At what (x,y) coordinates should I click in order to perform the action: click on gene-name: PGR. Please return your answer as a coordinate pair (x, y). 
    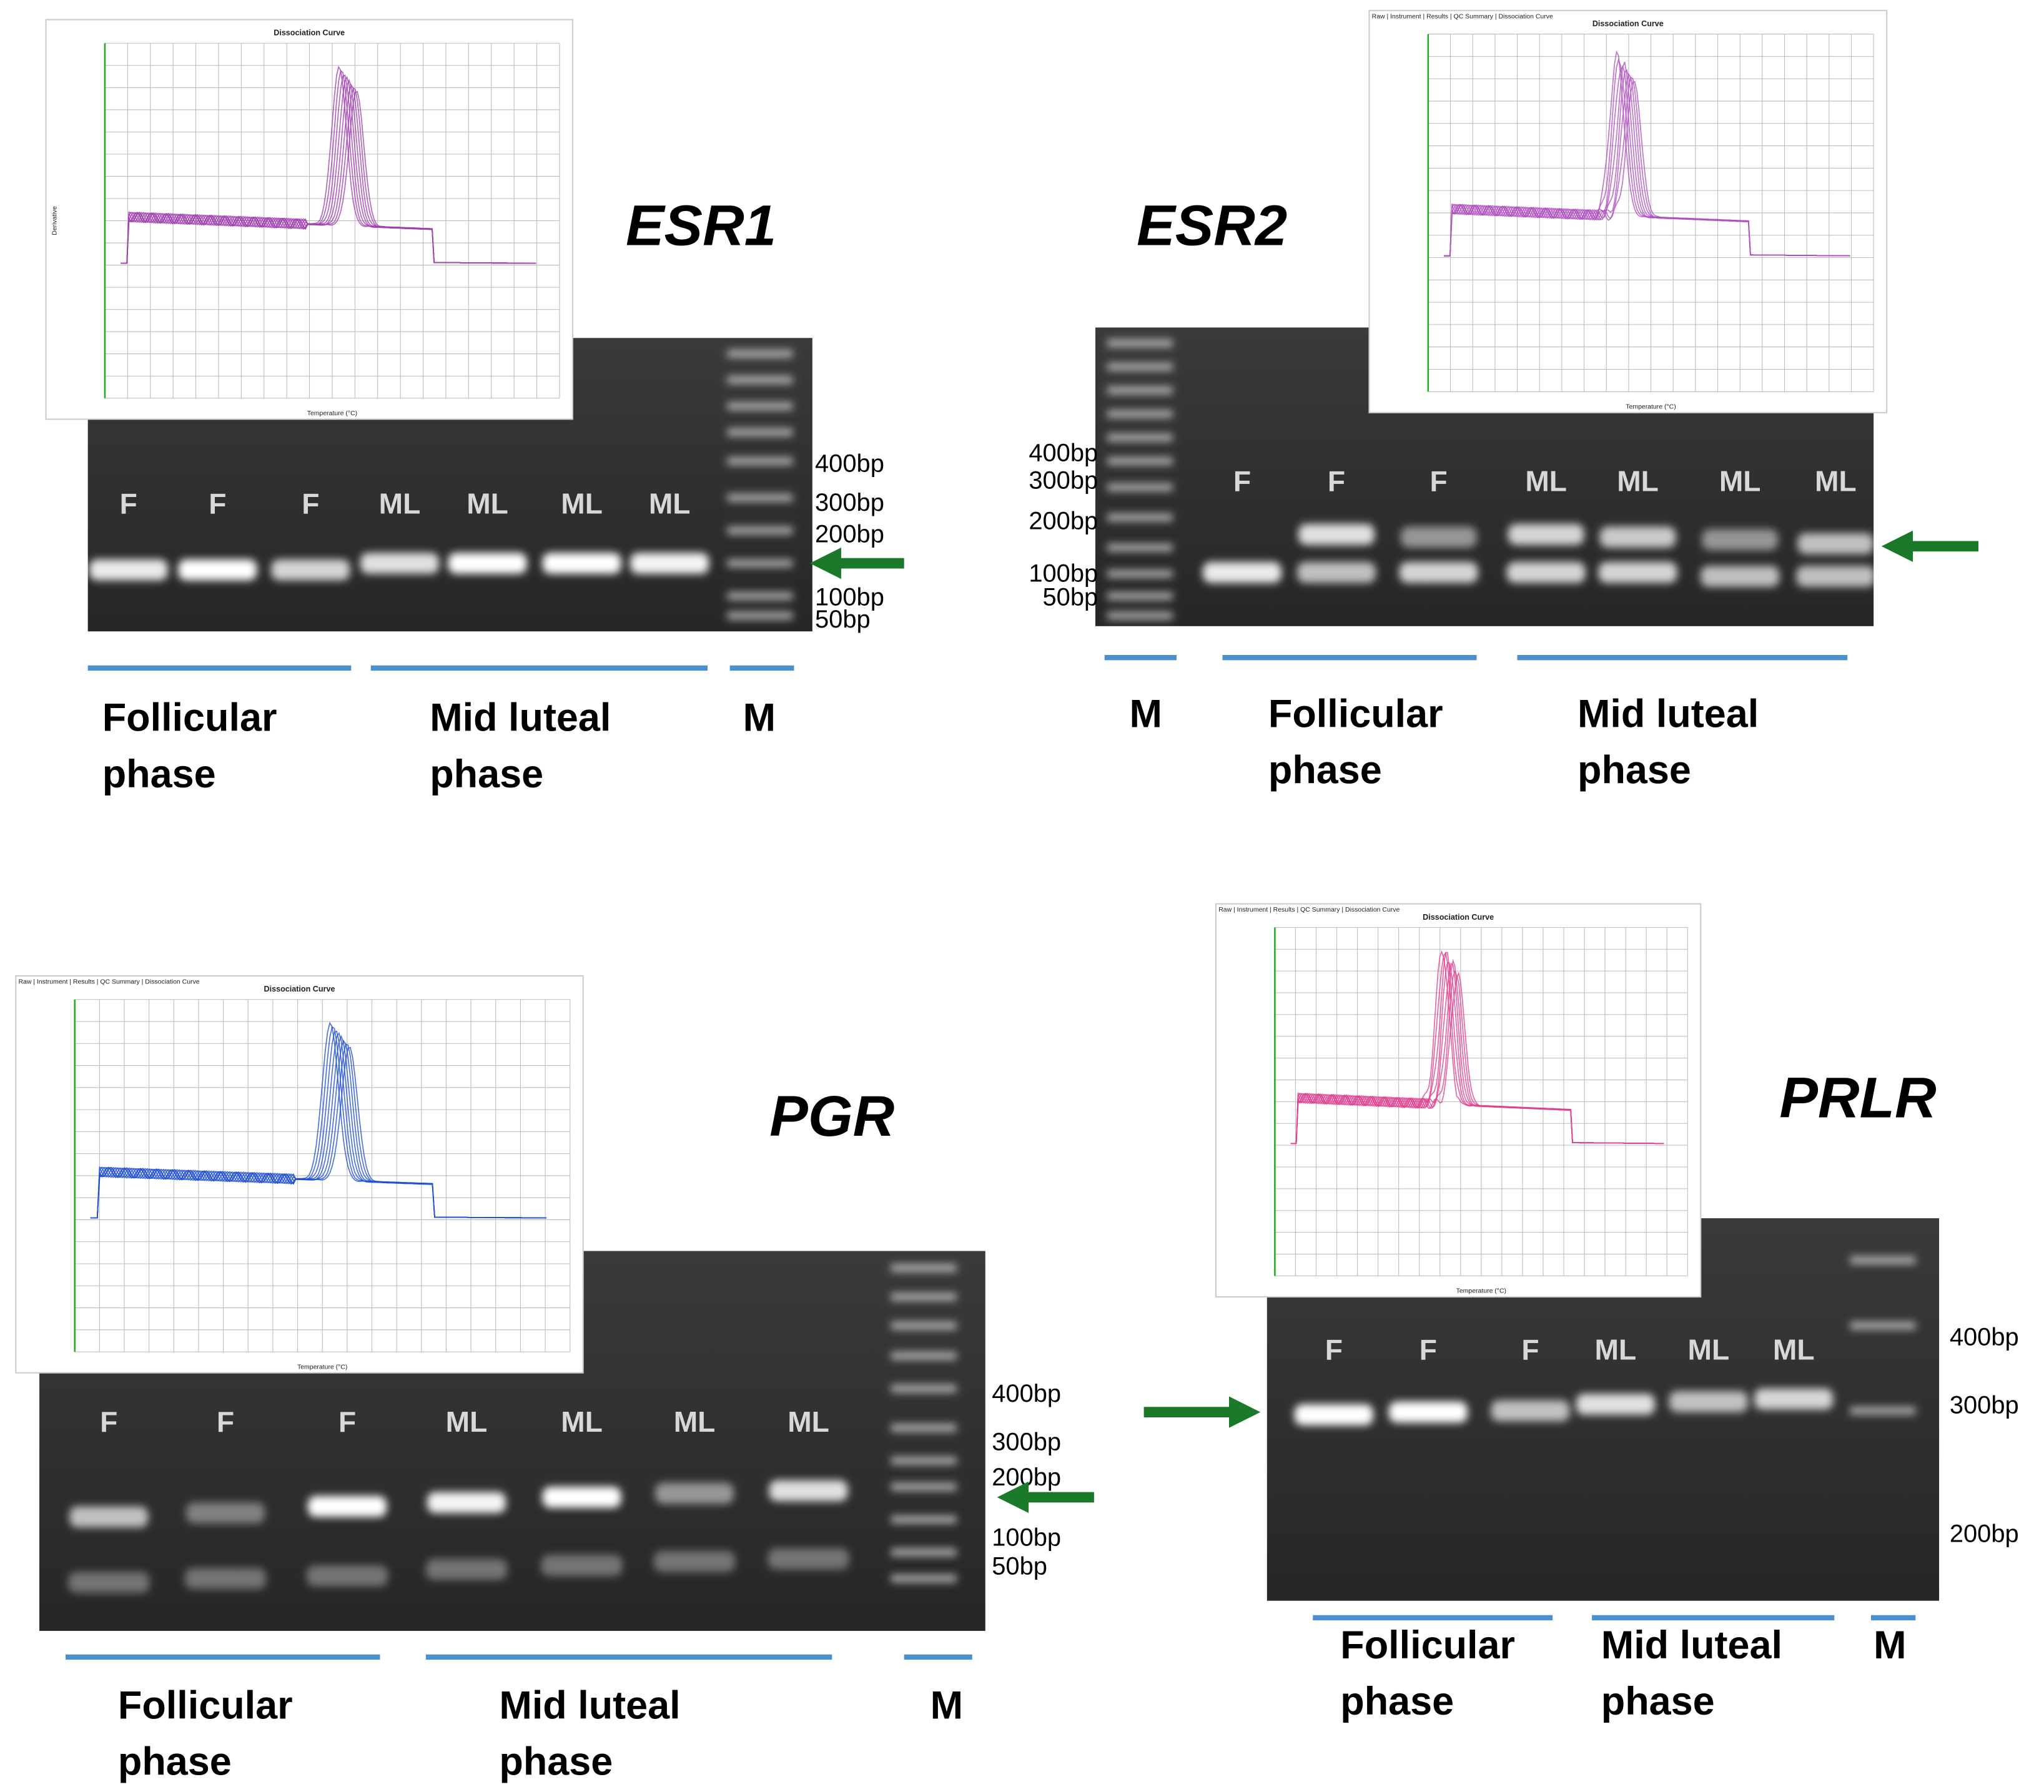
    Looking at the image, I should click on (831, 1115).